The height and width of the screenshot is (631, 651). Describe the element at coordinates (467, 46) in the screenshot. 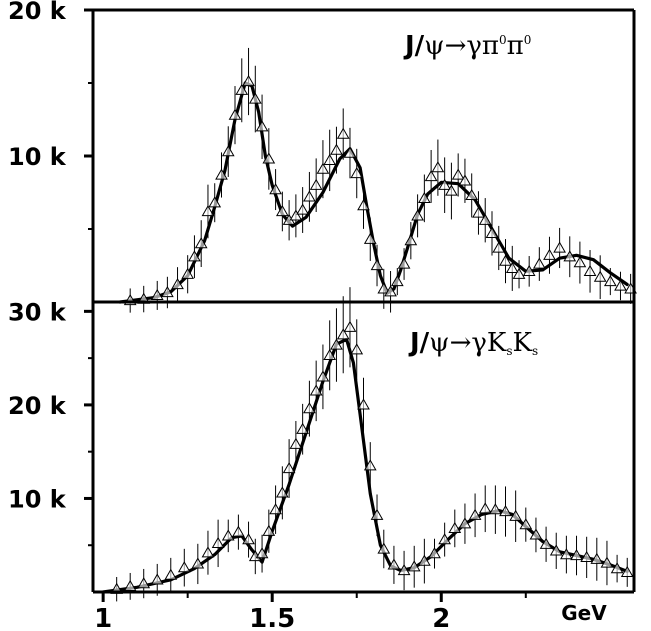

I see `chart-title-pi0pi0: J/ψ→γπ0π0` at that location.